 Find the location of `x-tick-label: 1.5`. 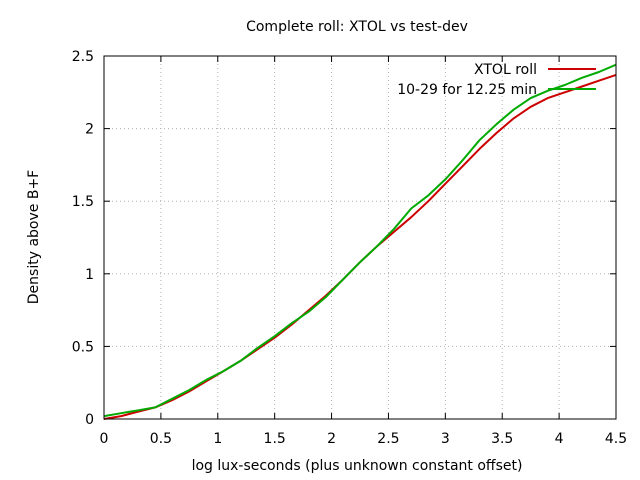

x-tick-label: 1.5 is located at coordinates (275, 439).